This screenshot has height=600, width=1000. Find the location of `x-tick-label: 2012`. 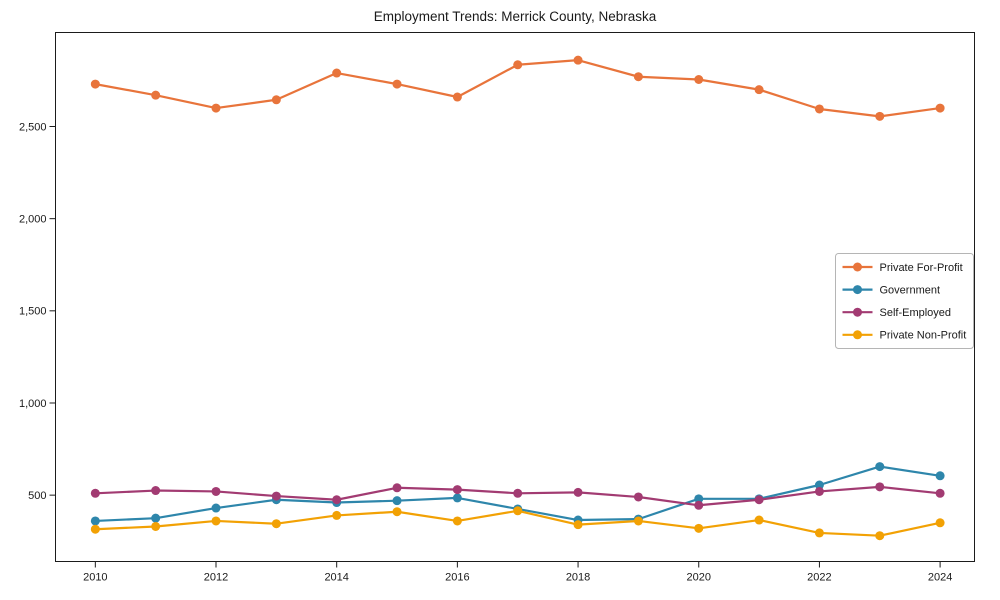

x-tick-label: 2012 is located at coordinates (216, 578).